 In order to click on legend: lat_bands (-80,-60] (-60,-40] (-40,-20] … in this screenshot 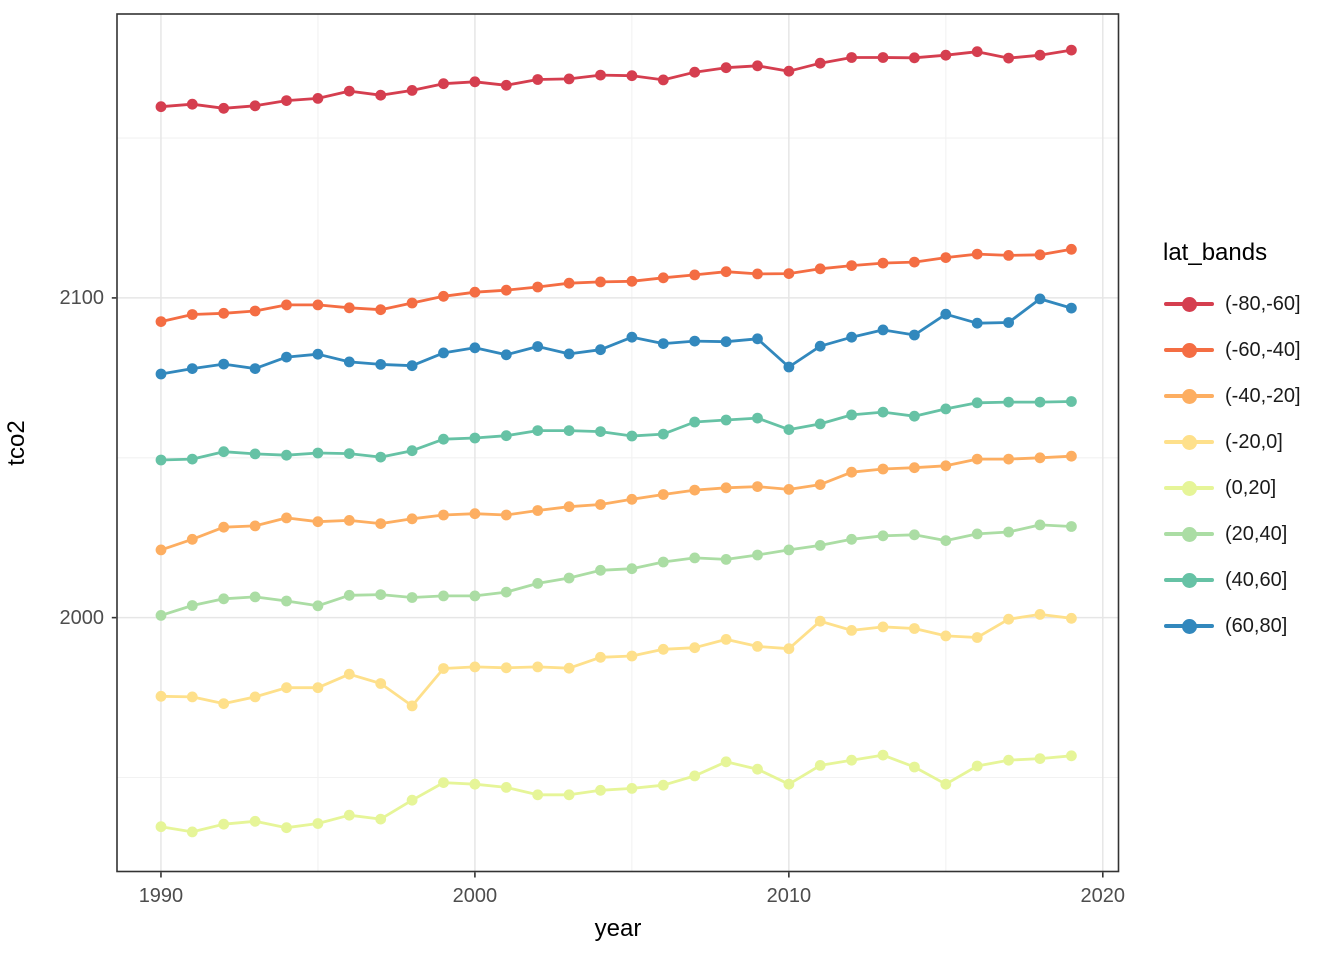, I will do `click(1248, 444)`.